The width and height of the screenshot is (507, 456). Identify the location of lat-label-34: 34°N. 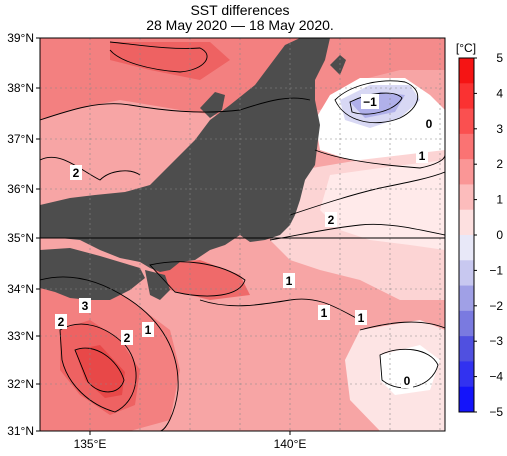
(20, 289).